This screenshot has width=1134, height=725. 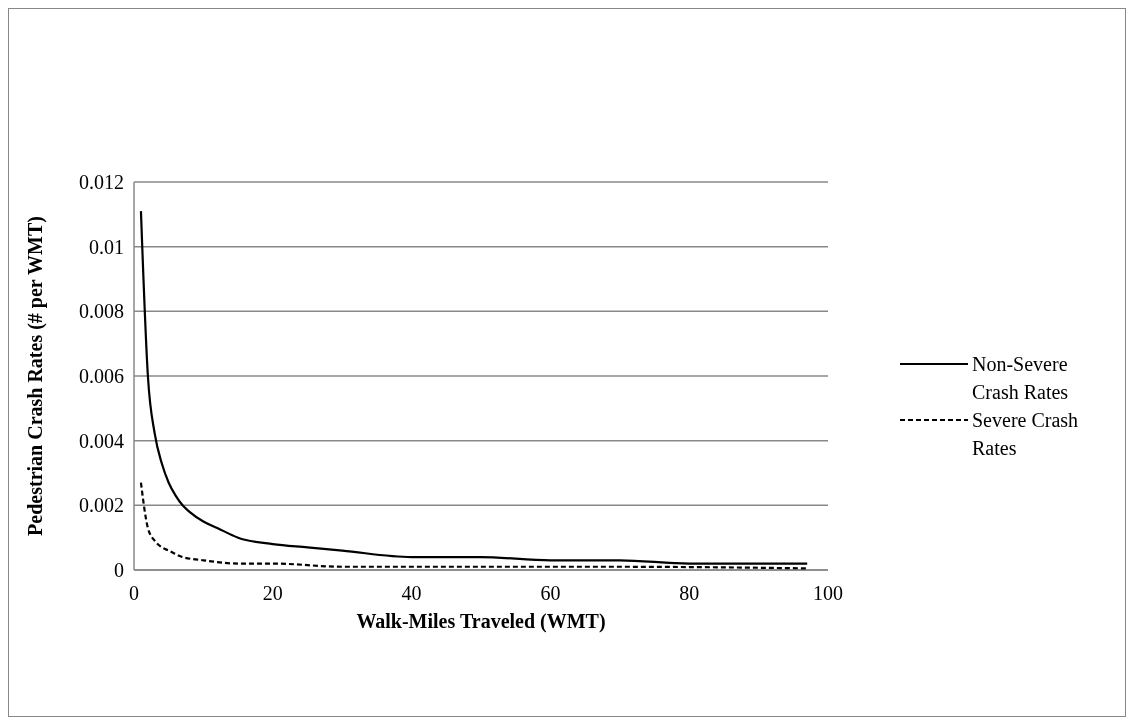 I want to click on x-tick-label: 40, so click(x=411, y=593).